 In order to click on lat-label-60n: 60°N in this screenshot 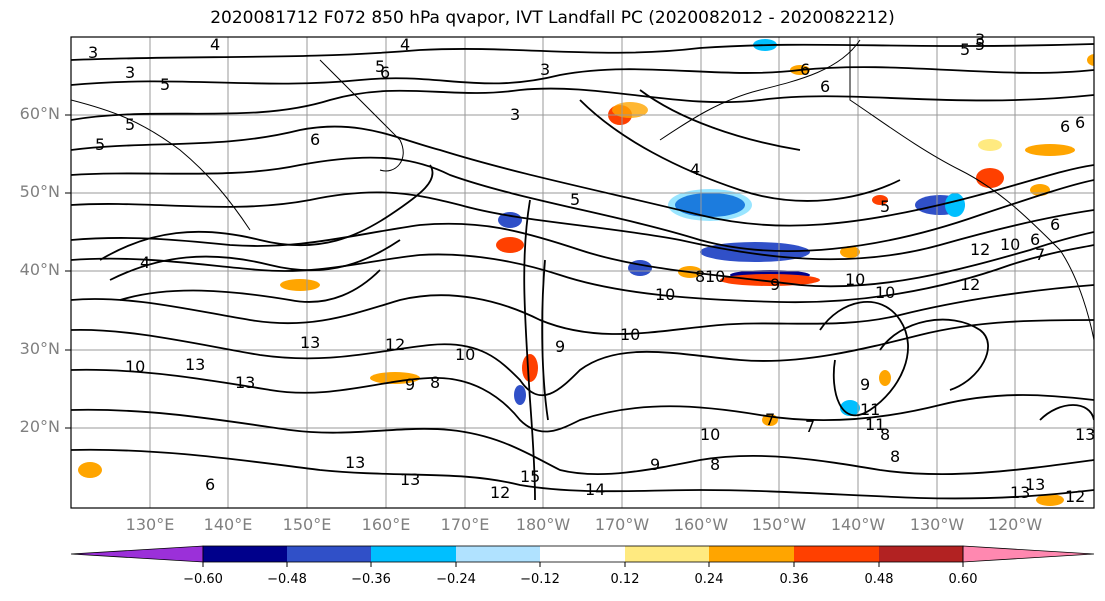, I will do `click(39, 113)`.